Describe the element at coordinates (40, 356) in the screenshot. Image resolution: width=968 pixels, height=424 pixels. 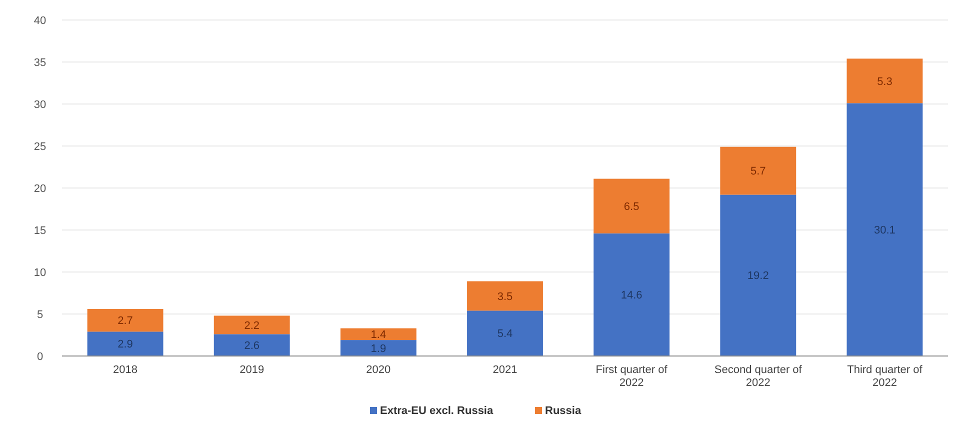
I see `y-tick-label: 0` at that location.